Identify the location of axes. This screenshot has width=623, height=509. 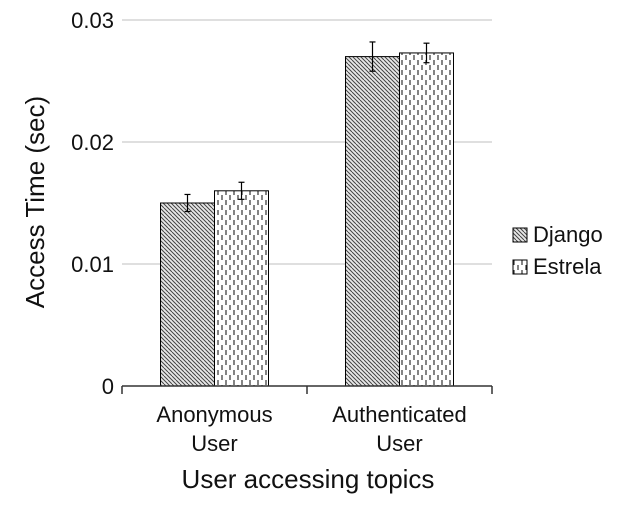
(307, 389).